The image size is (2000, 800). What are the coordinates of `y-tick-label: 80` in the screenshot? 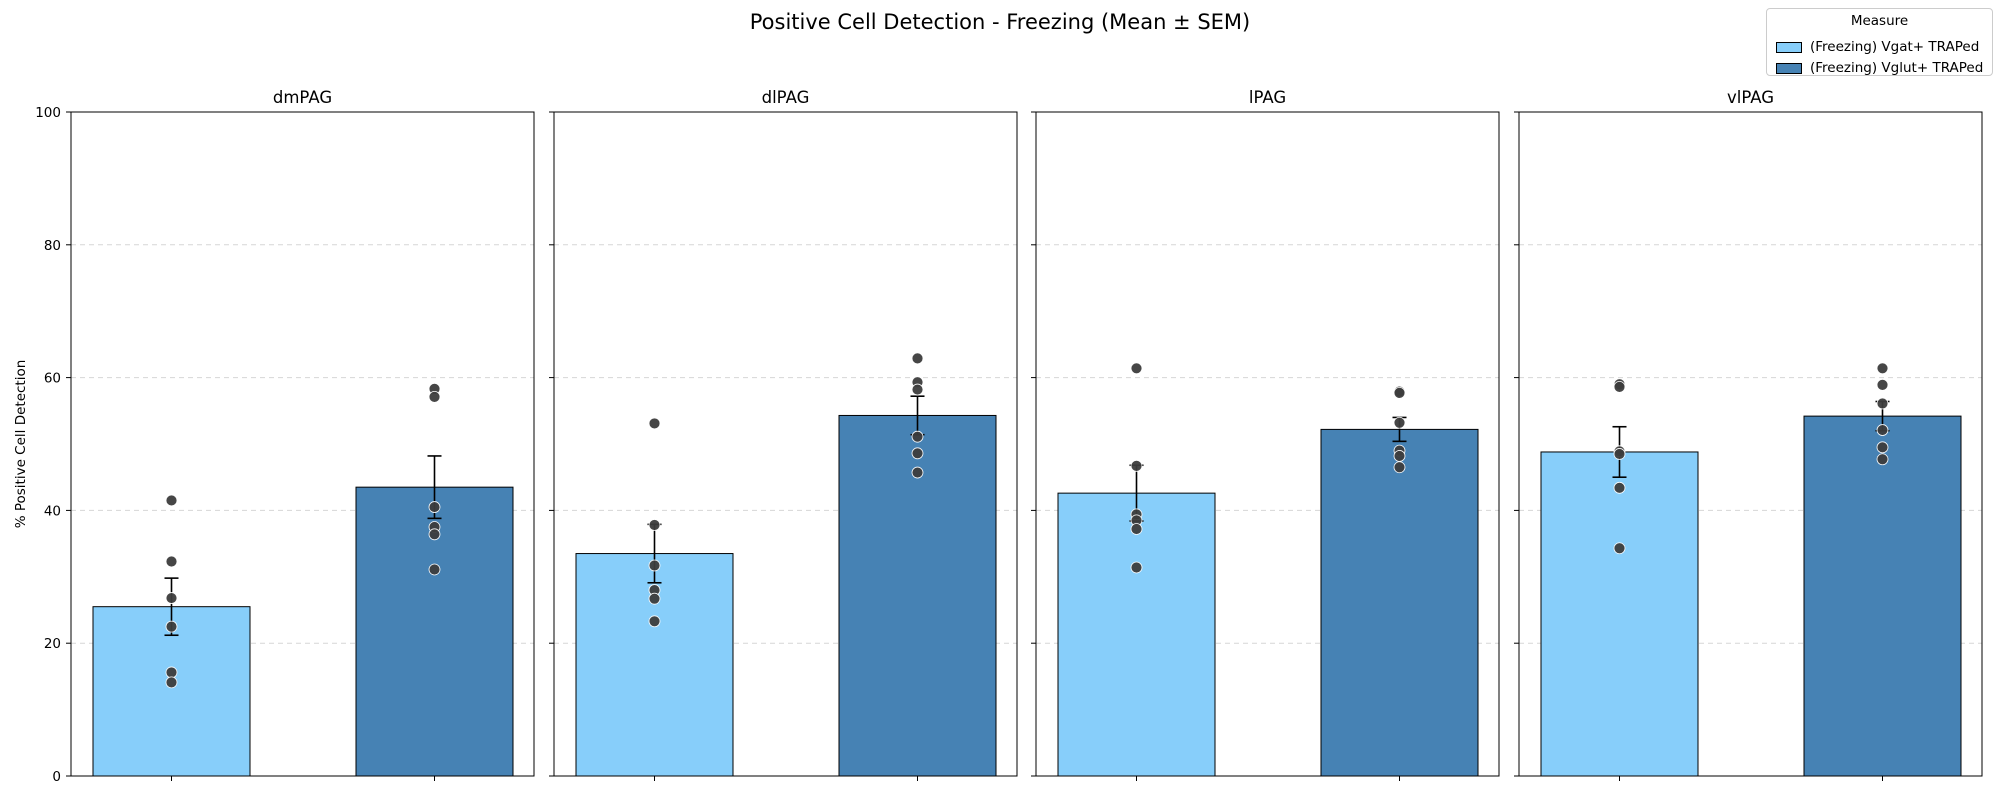 It's located at (52, 246).